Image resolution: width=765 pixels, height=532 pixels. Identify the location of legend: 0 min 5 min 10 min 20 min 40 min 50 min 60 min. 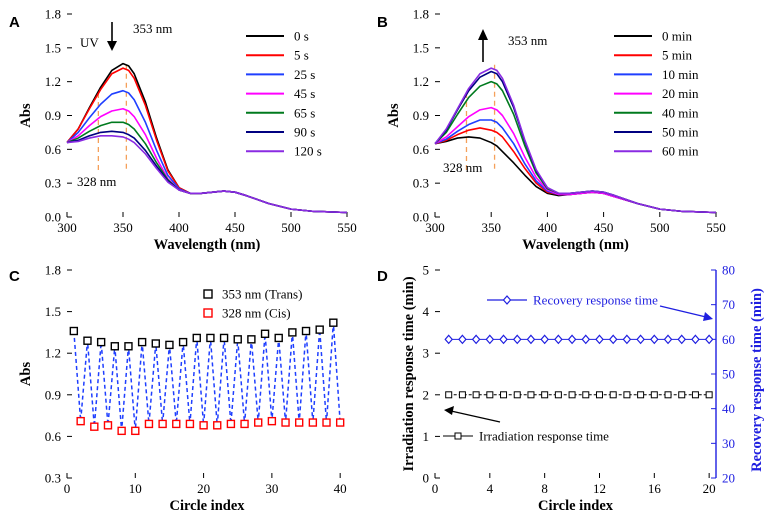
(656, 94).